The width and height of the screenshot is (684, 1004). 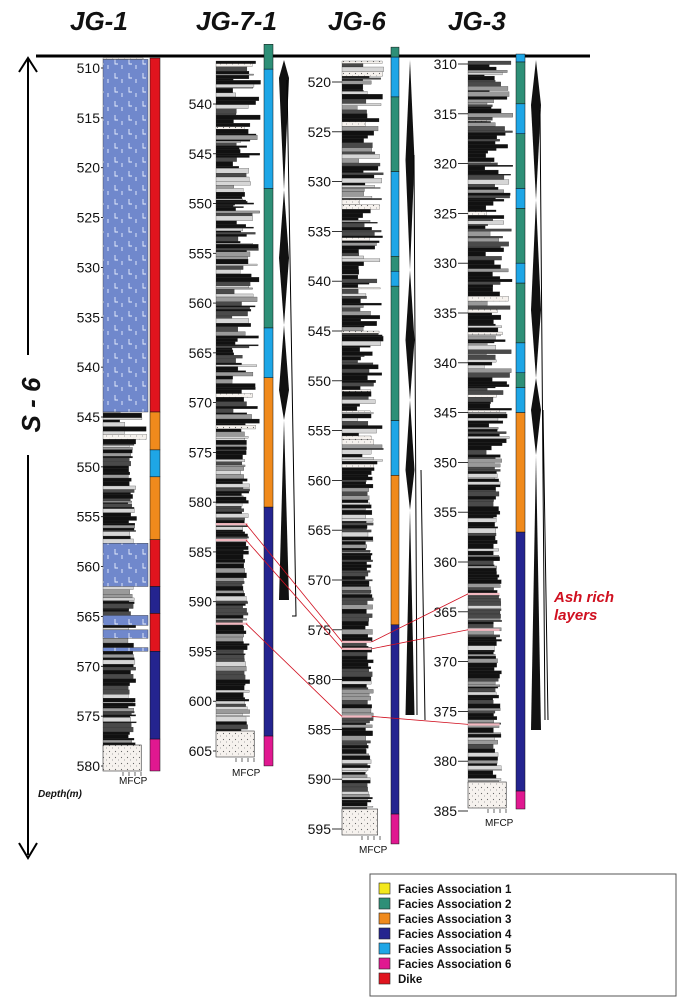 I want to click on depth-tick-label: 375, so click(x=446, y=711).